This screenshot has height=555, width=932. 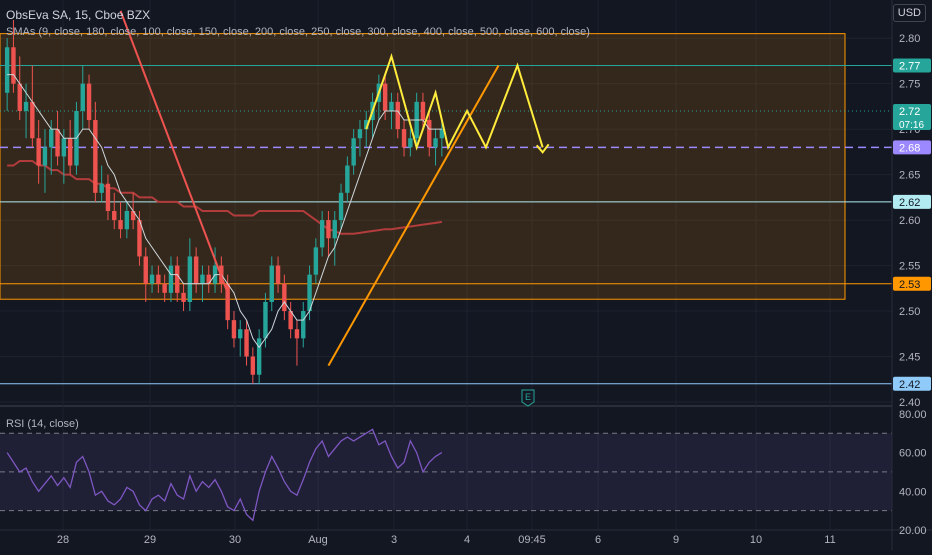 What do you see at coordinates (909, 13) in the screenshot?
I see `currency-button: USD` at bounding box center [909, 13].